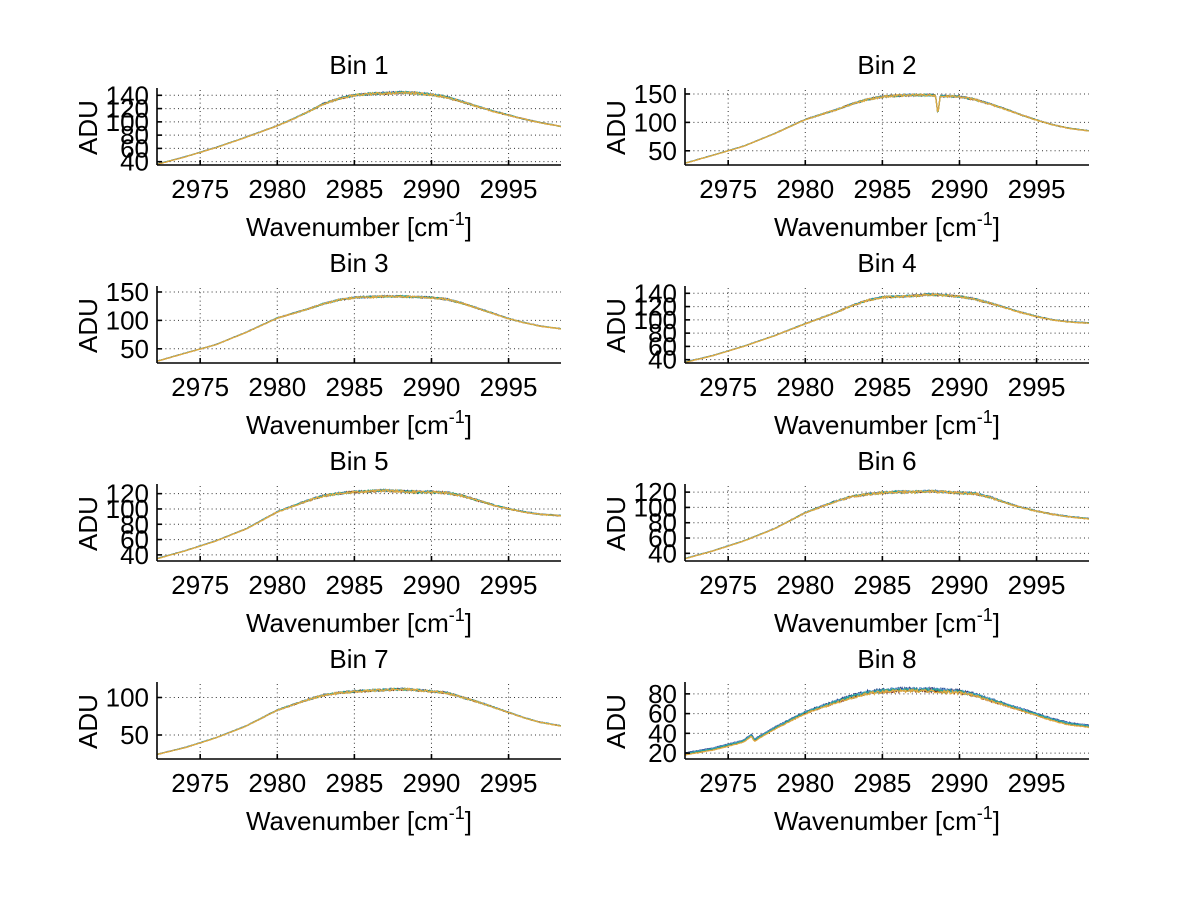  I want to click on subplot-title: Bin 6, so click(886, 462).